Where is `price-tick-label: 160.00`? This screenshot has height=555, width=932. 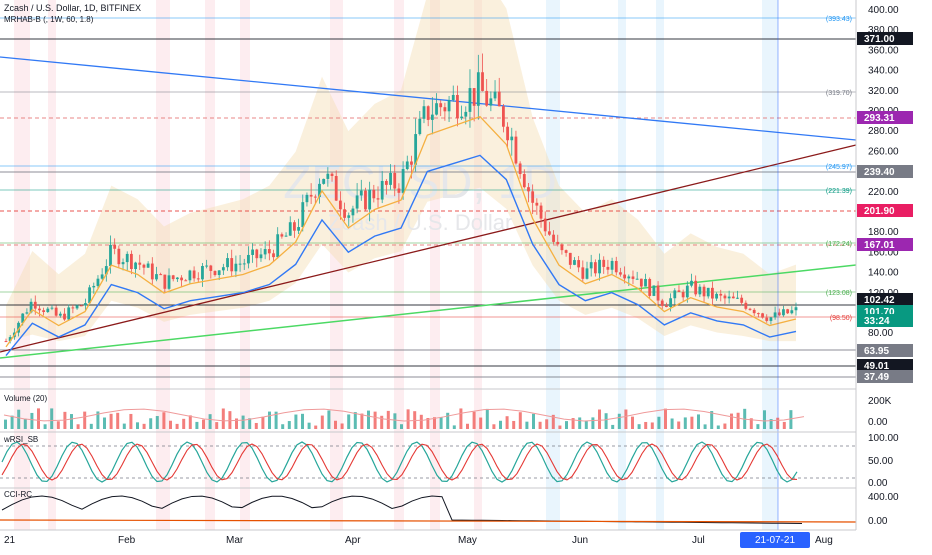
price-tick-label: 160.00 is located at coordinates (883, 252).